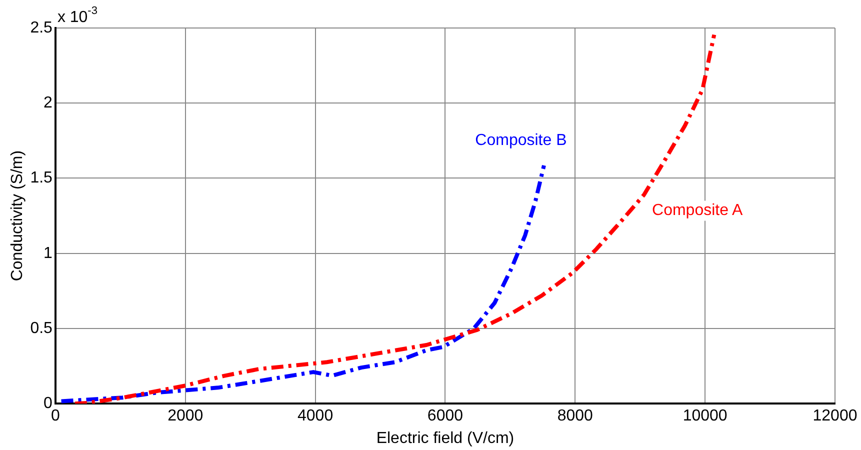 This screenshot has height=450, width=861. Describe the element at coordinates (48, 253) in the screenshot. I see `y-tick-label: 1` at that location.